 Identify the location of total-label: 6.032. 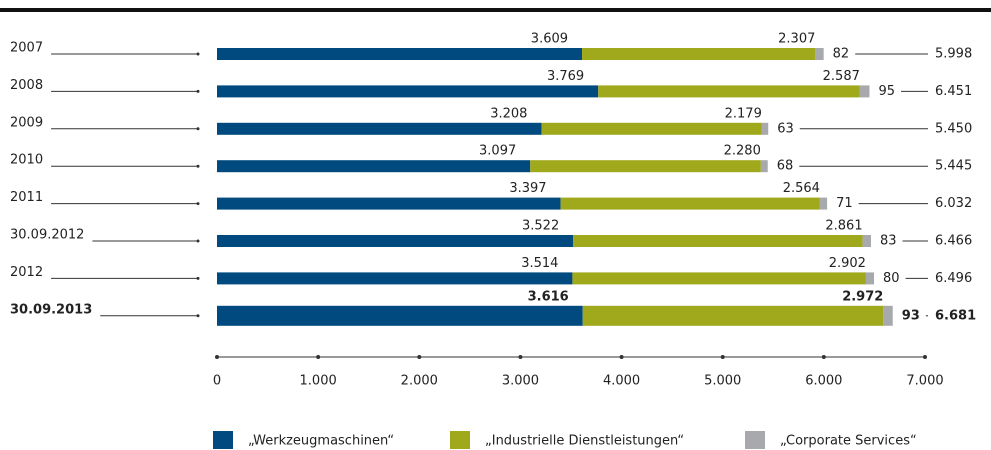
(953, 203).